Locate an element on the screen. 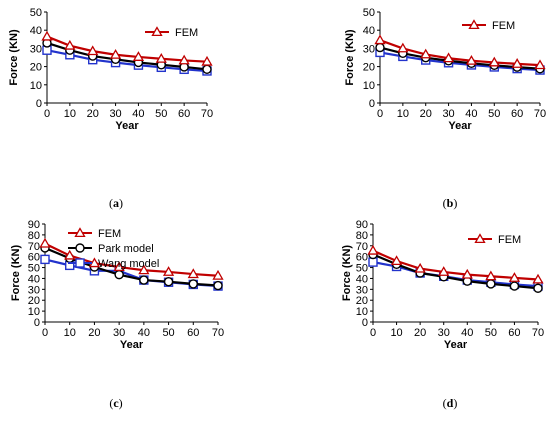  series-park is located at coordinates (455, 271).